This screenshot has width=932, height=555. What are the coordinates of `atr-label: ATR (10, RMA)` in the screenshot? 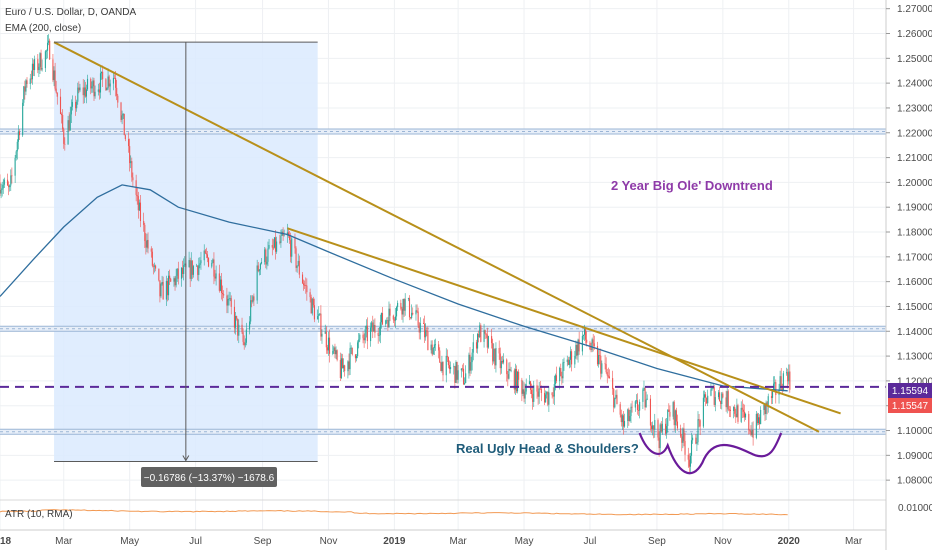 It's located at (39, 514).